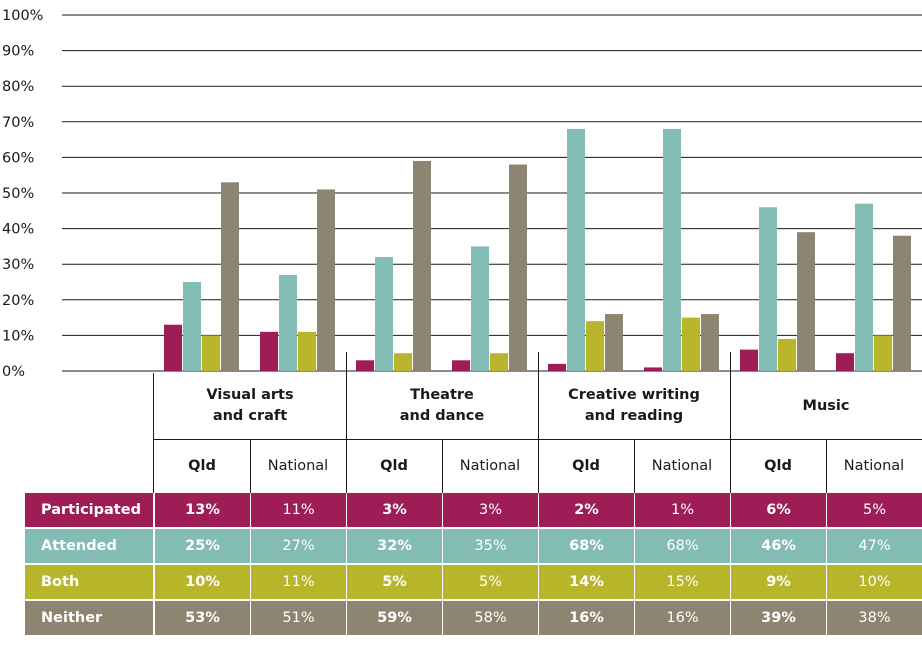 The height and width of the screenshot is (665, 922). I want to click on y-tick-label: 50%, so click(18, 194).